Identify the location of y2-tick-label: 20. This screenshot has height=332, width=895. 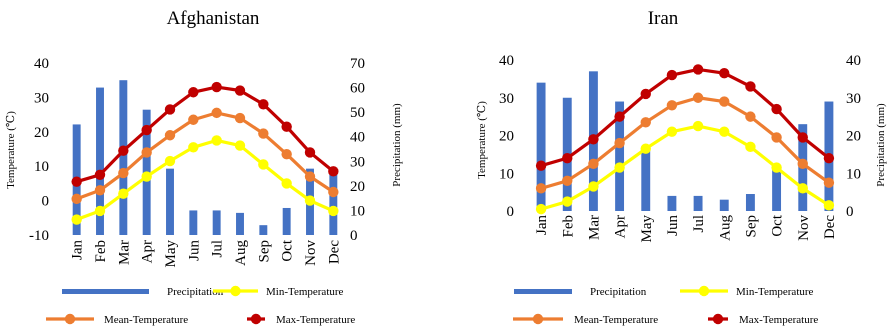
(357, 187).